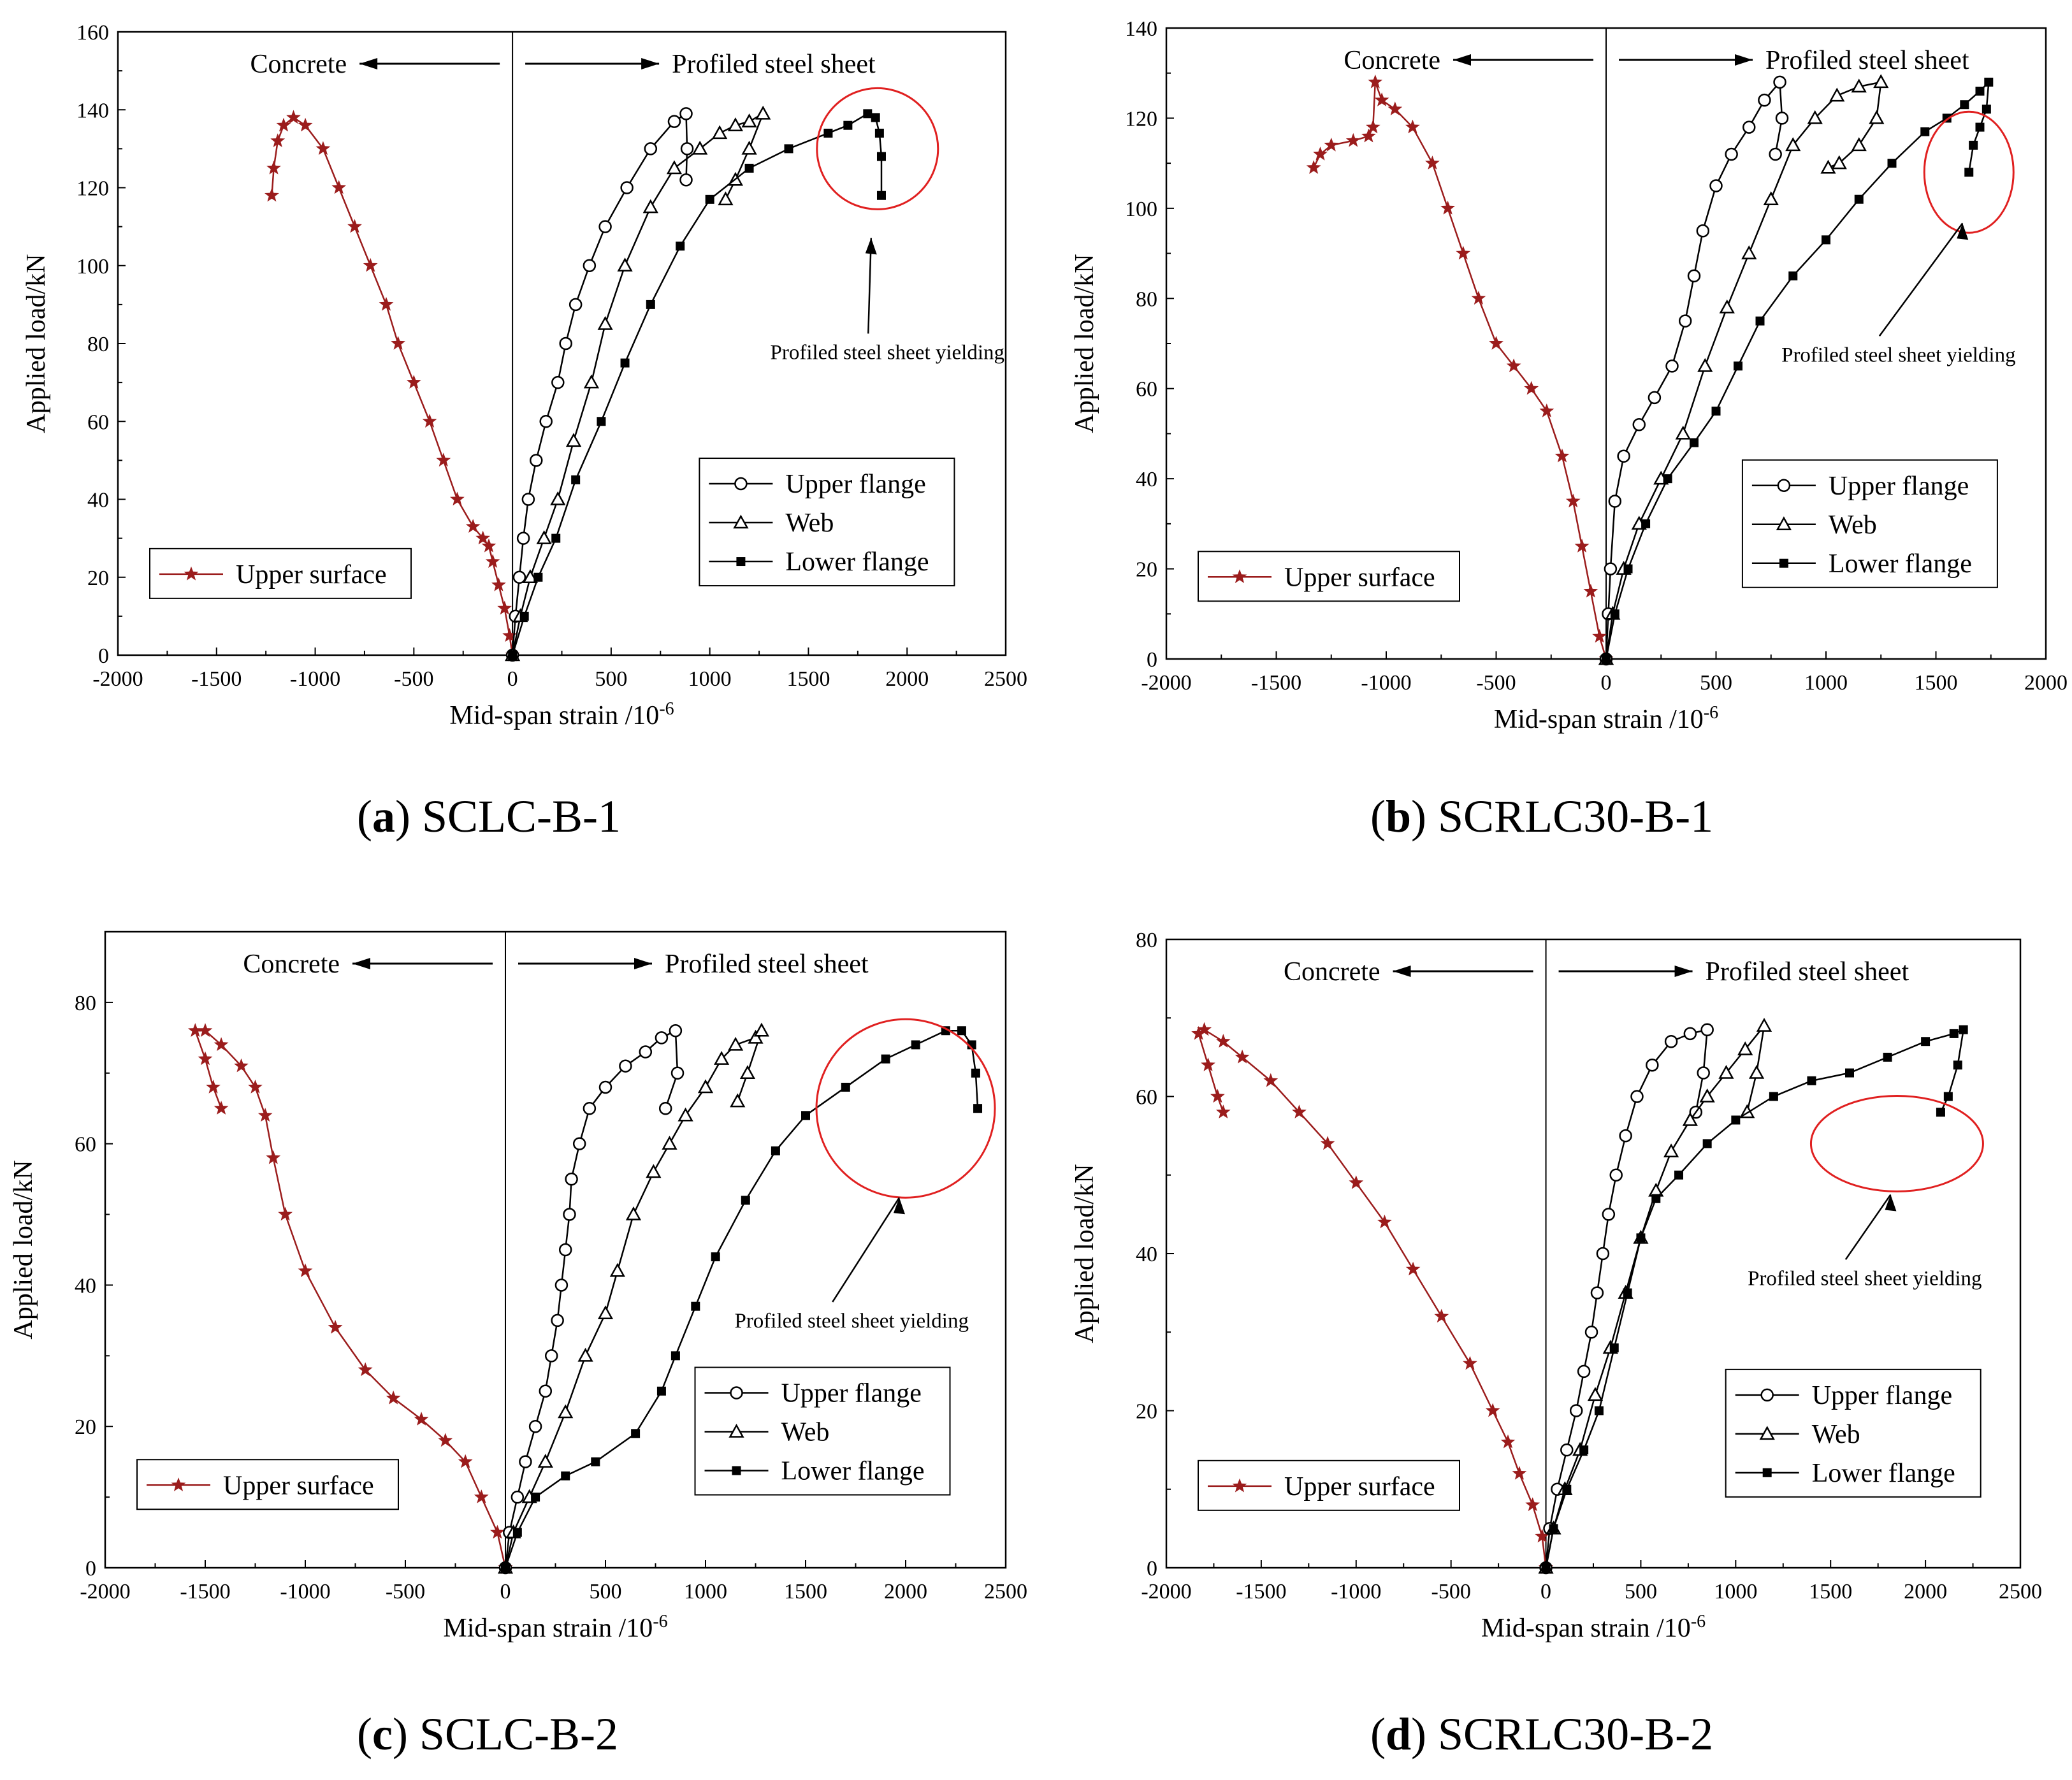 The image size is (2072, 1780). I want to click on yield-highlight-ellipse, so click(1896, 1143).